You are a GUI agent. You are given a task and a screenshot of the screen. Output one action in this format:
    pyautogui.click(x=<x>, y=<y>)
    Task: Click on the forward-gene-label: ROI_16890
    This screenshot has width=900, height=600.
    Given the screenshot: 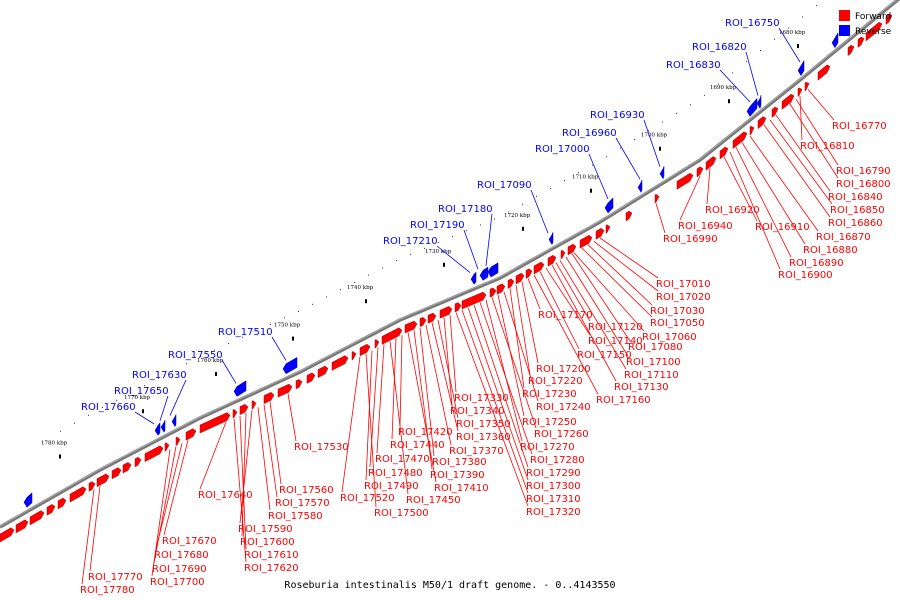 What is the action you would take?
    pyautogui.click(x=816, y=263)
    